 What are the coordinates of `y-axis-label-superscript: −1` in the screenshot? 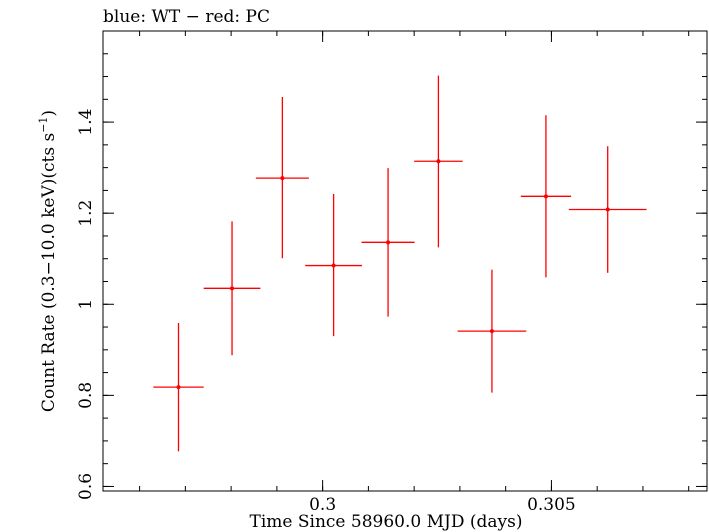 It's located at (43, 125).